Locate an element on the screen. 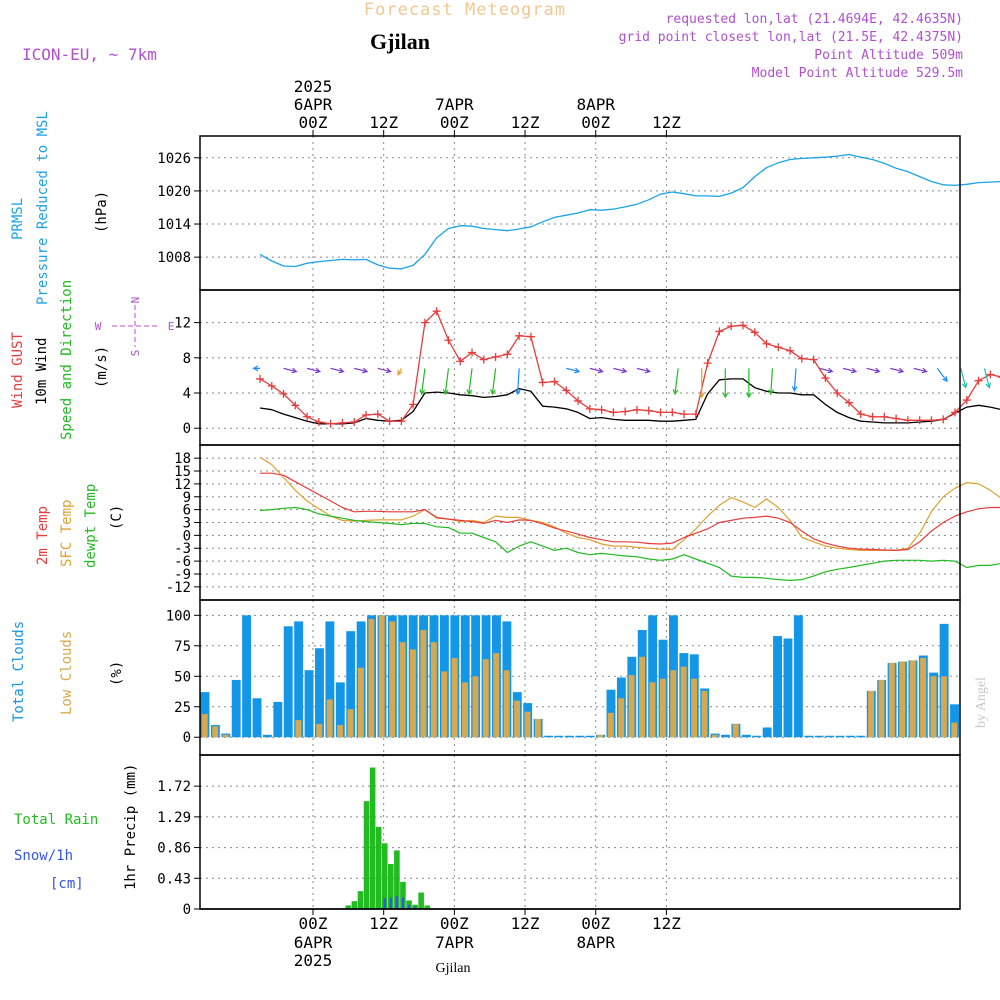 The height and width of the screenshot is (1000, 1000). requested-coords: requested lon,lat (21.4694E, 42.4635N) is located at coordinates (814, 19).